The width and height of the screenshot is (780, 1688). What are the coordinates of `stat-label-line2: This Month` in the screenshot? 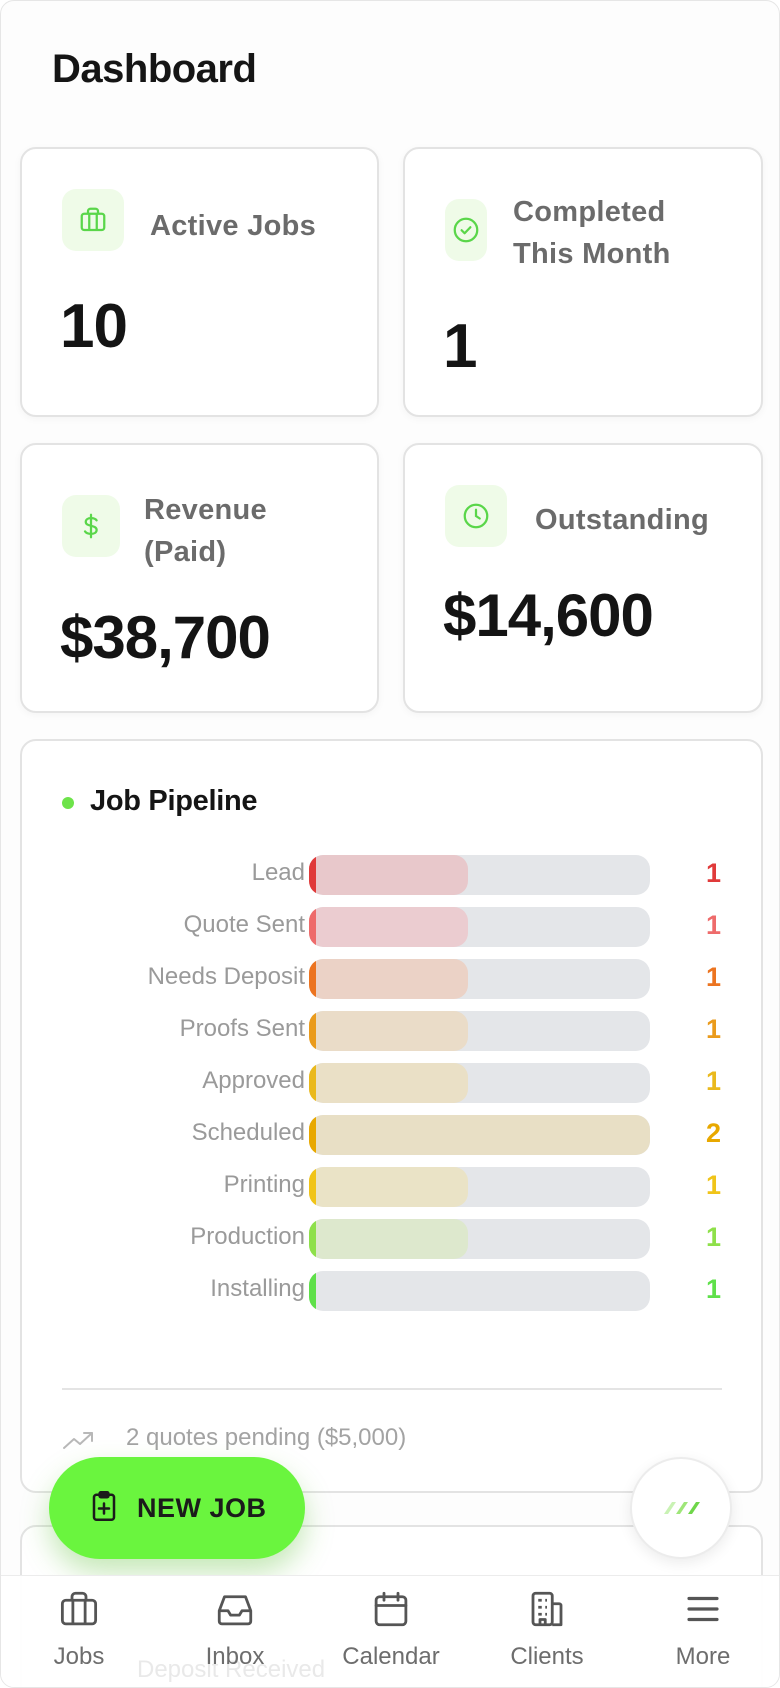 It's located at (592, 254).